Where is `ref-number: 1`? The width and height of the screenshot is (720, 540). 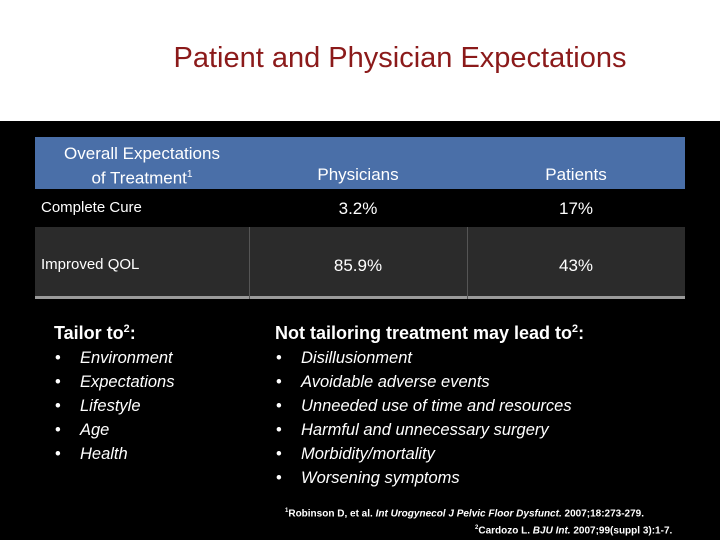
ref-number: 1 is located at coordinates (287, 511).